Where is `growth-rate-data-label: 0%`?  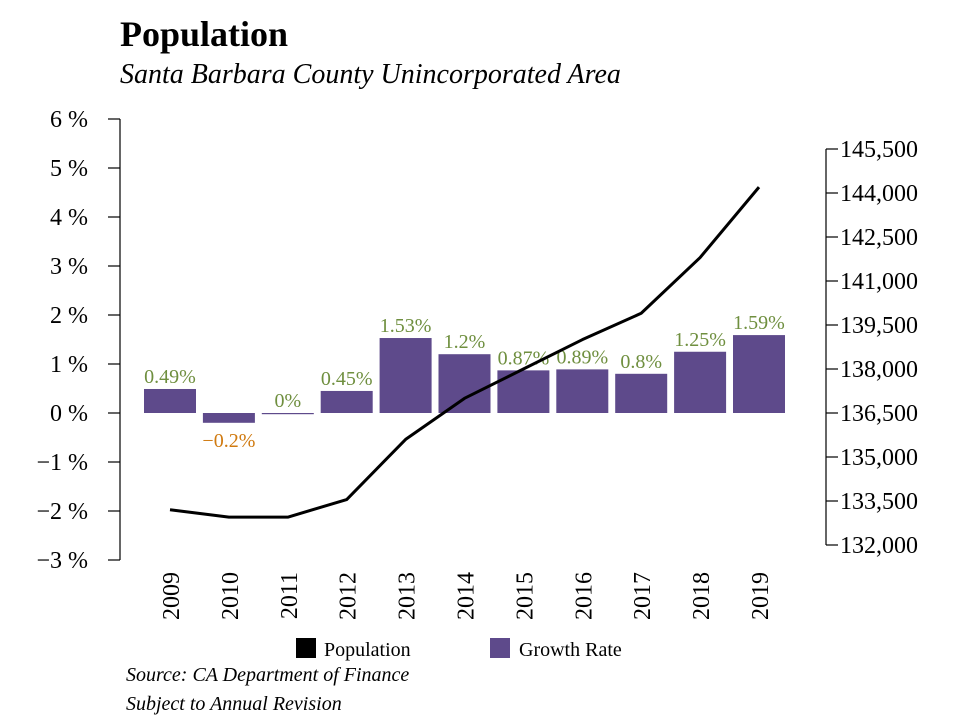
growth-rate-data-label: 0% is located at coordinates (287, 401).